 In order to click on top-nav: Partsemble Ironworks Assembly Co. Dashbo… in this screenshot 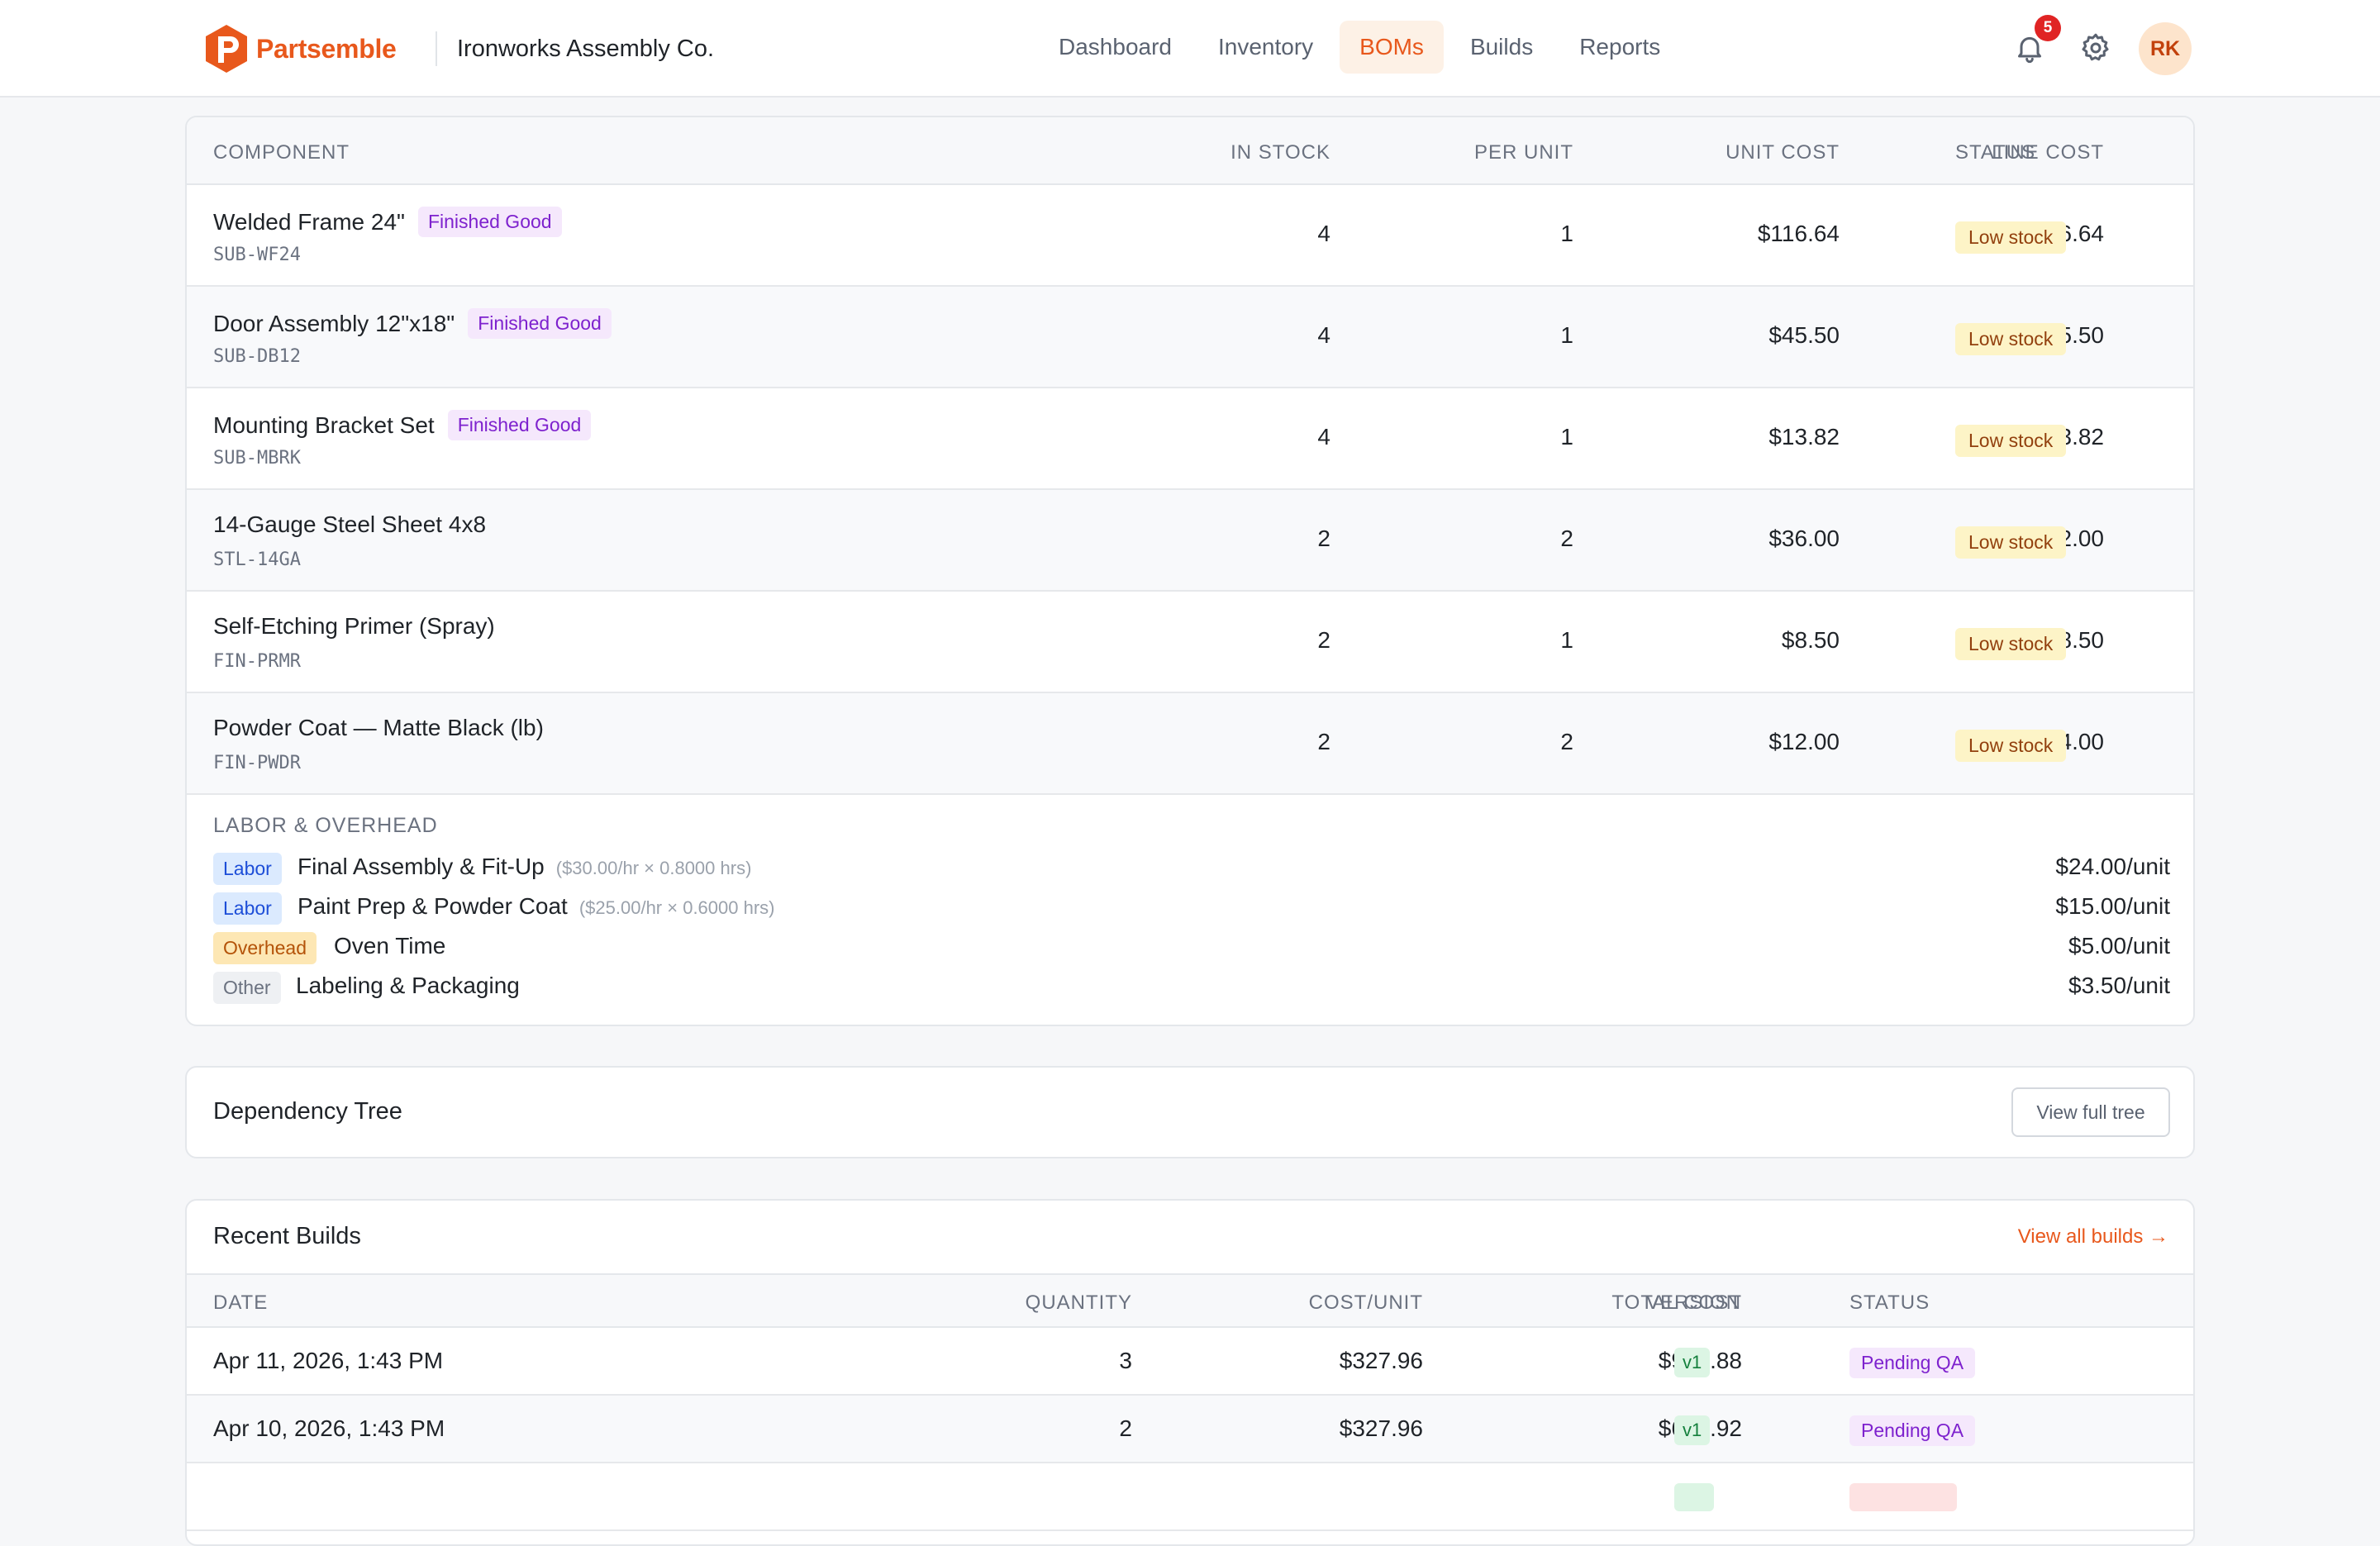, I will do `click(1190, 49)`.